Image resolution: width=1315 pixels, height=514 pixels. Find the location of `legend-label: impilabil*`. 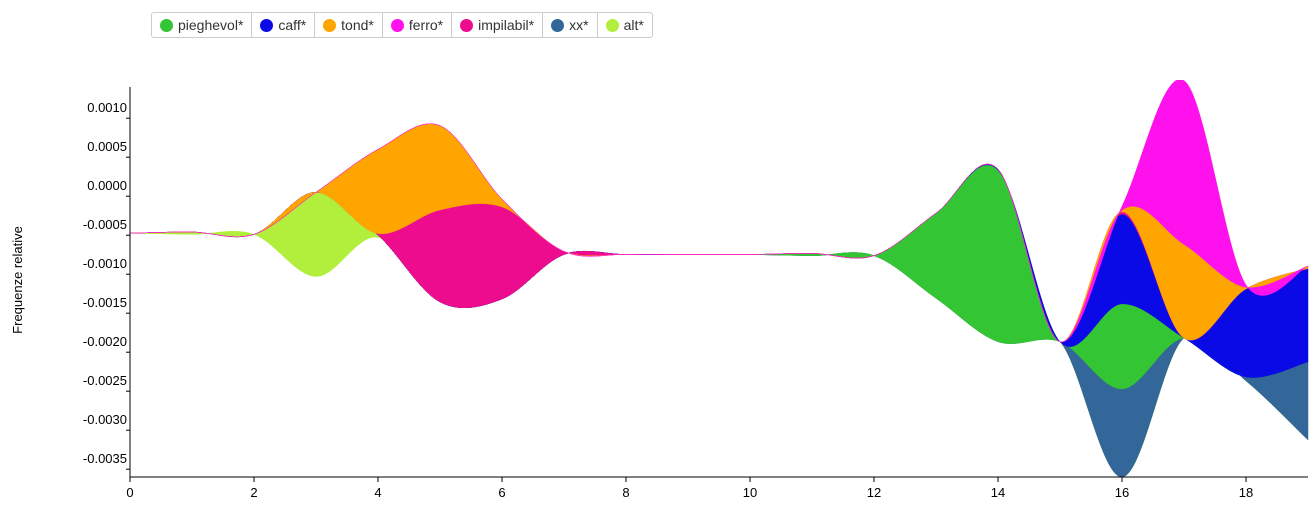

legend-label: impilabil* is located at coordinates (506, 25).